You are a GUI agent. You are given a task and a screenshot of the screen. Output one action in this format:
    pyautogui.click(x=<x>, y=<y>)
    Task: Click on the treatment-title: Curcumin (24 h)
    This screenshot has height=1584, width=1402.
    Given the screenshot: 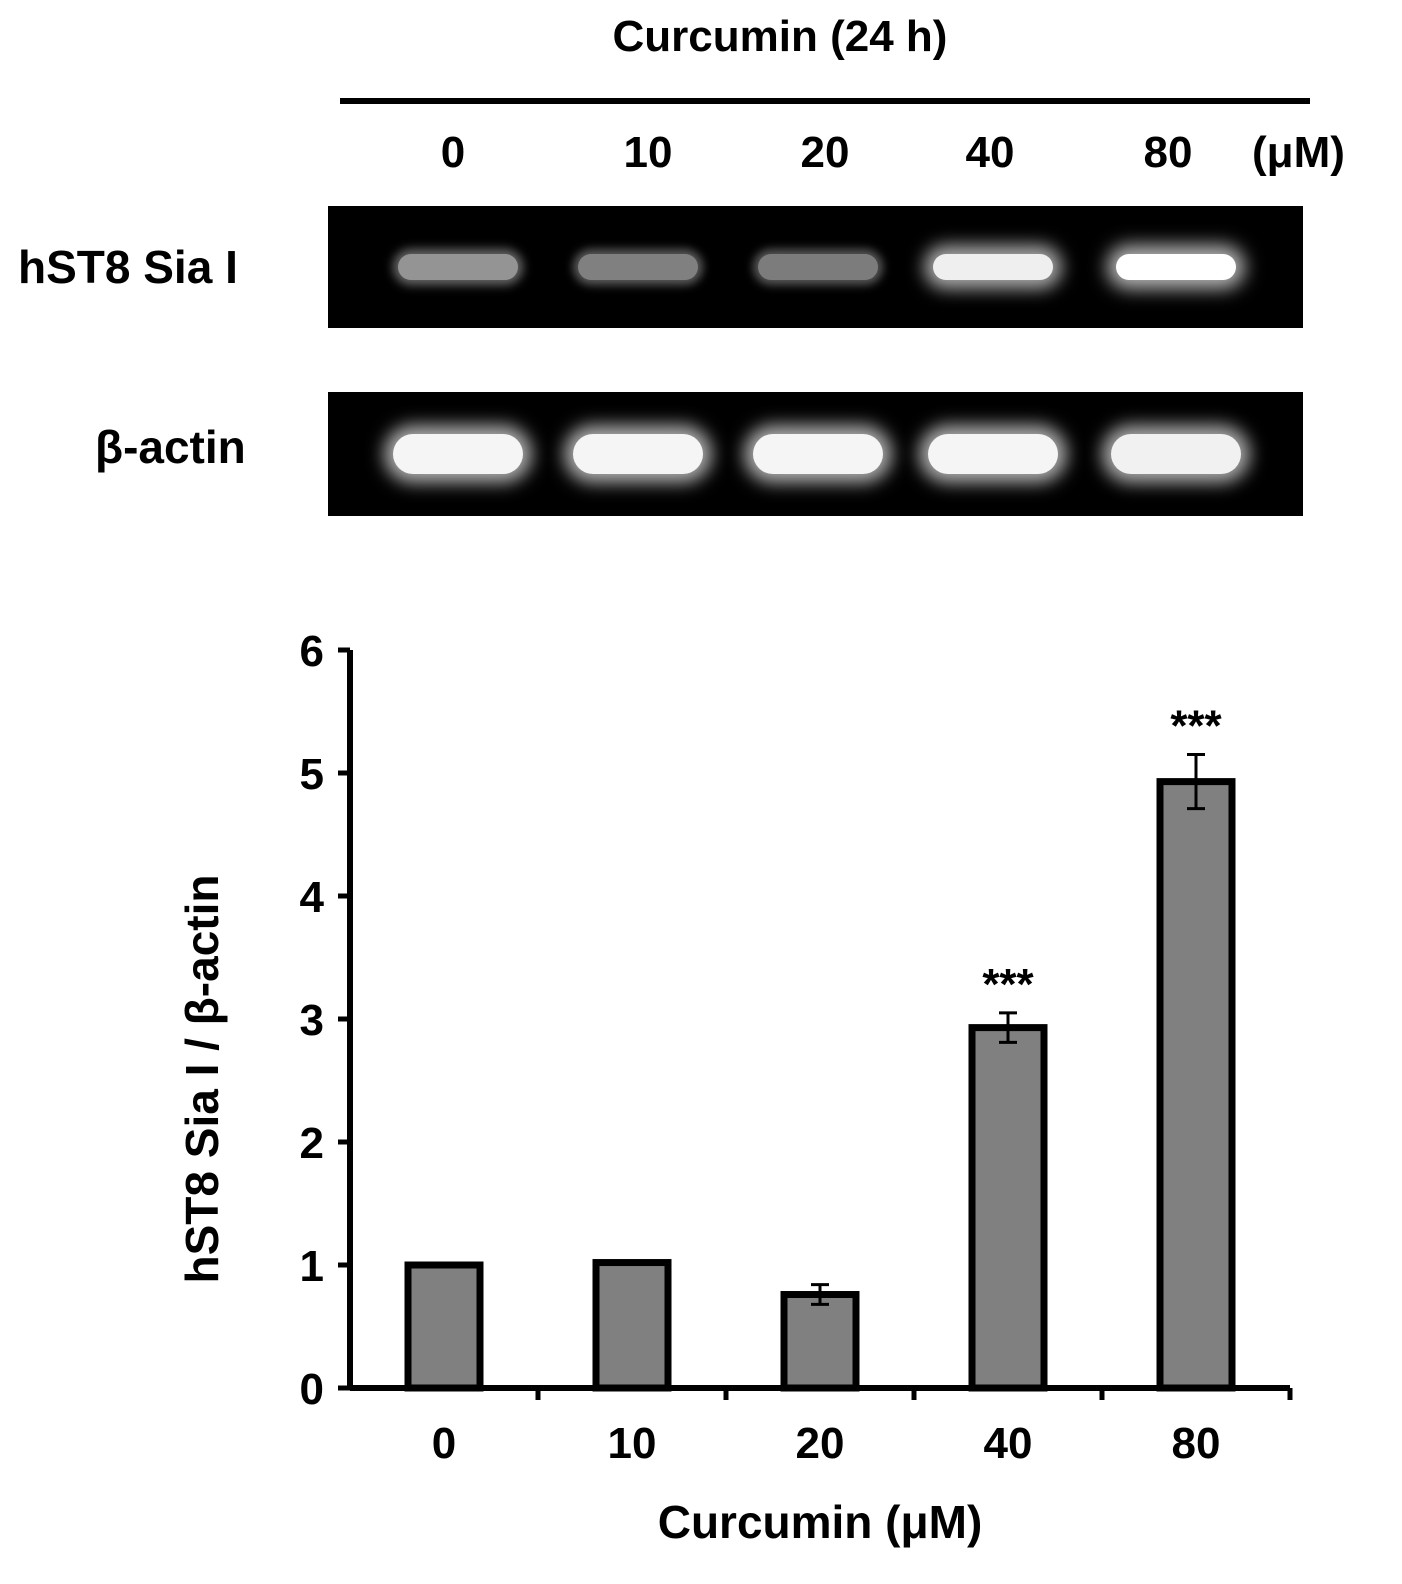 What is the action you would take?
    pyautogui.click(x=780, y=36)
    